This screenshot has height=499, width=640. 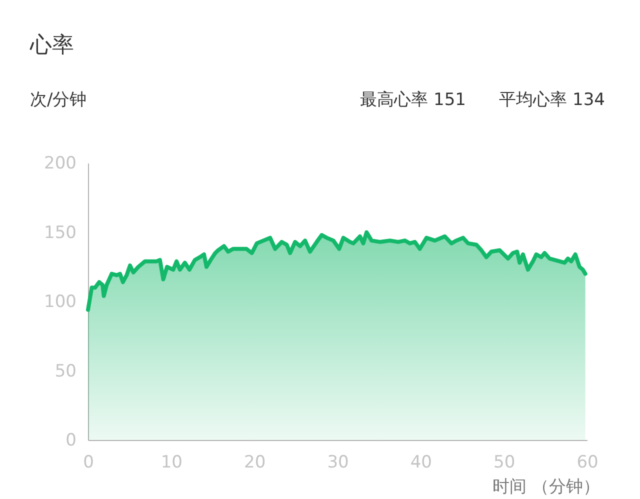 What do you see at coordinates (338, 462) in the screenshot?
I see `x-tick-label: 30` at bounding box center [338, 462].